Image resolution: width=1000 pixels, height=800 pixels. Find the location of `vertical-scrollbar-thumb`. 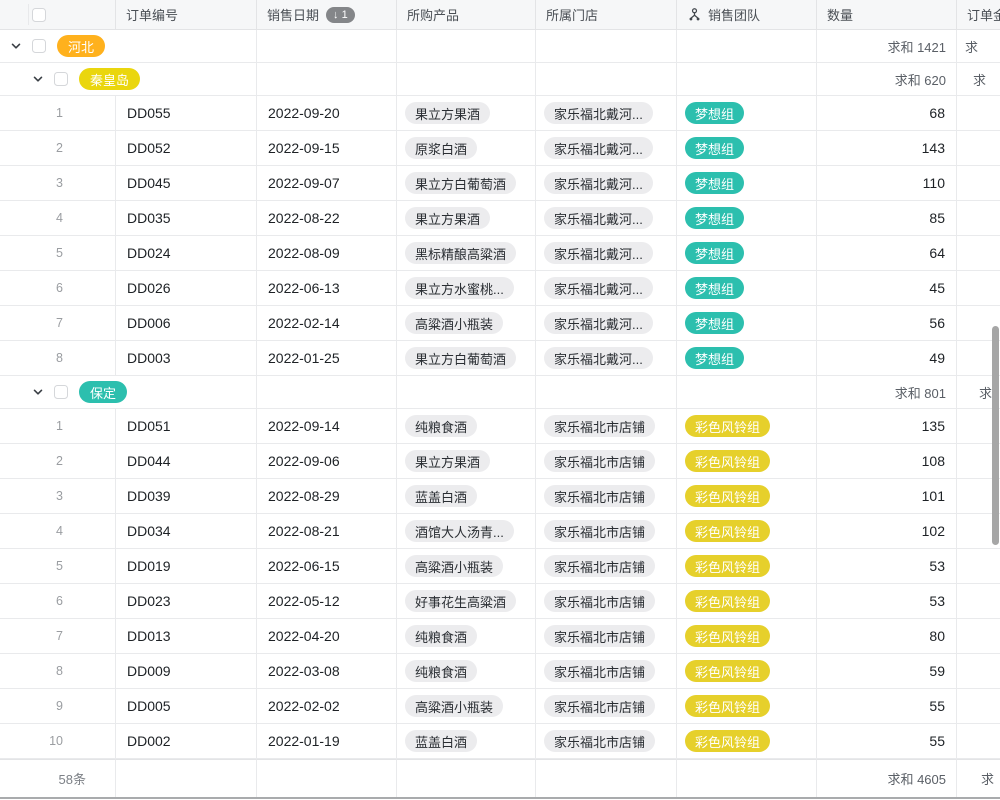

vertical-scrollbar-thumb is located at coordinates (995, 435).